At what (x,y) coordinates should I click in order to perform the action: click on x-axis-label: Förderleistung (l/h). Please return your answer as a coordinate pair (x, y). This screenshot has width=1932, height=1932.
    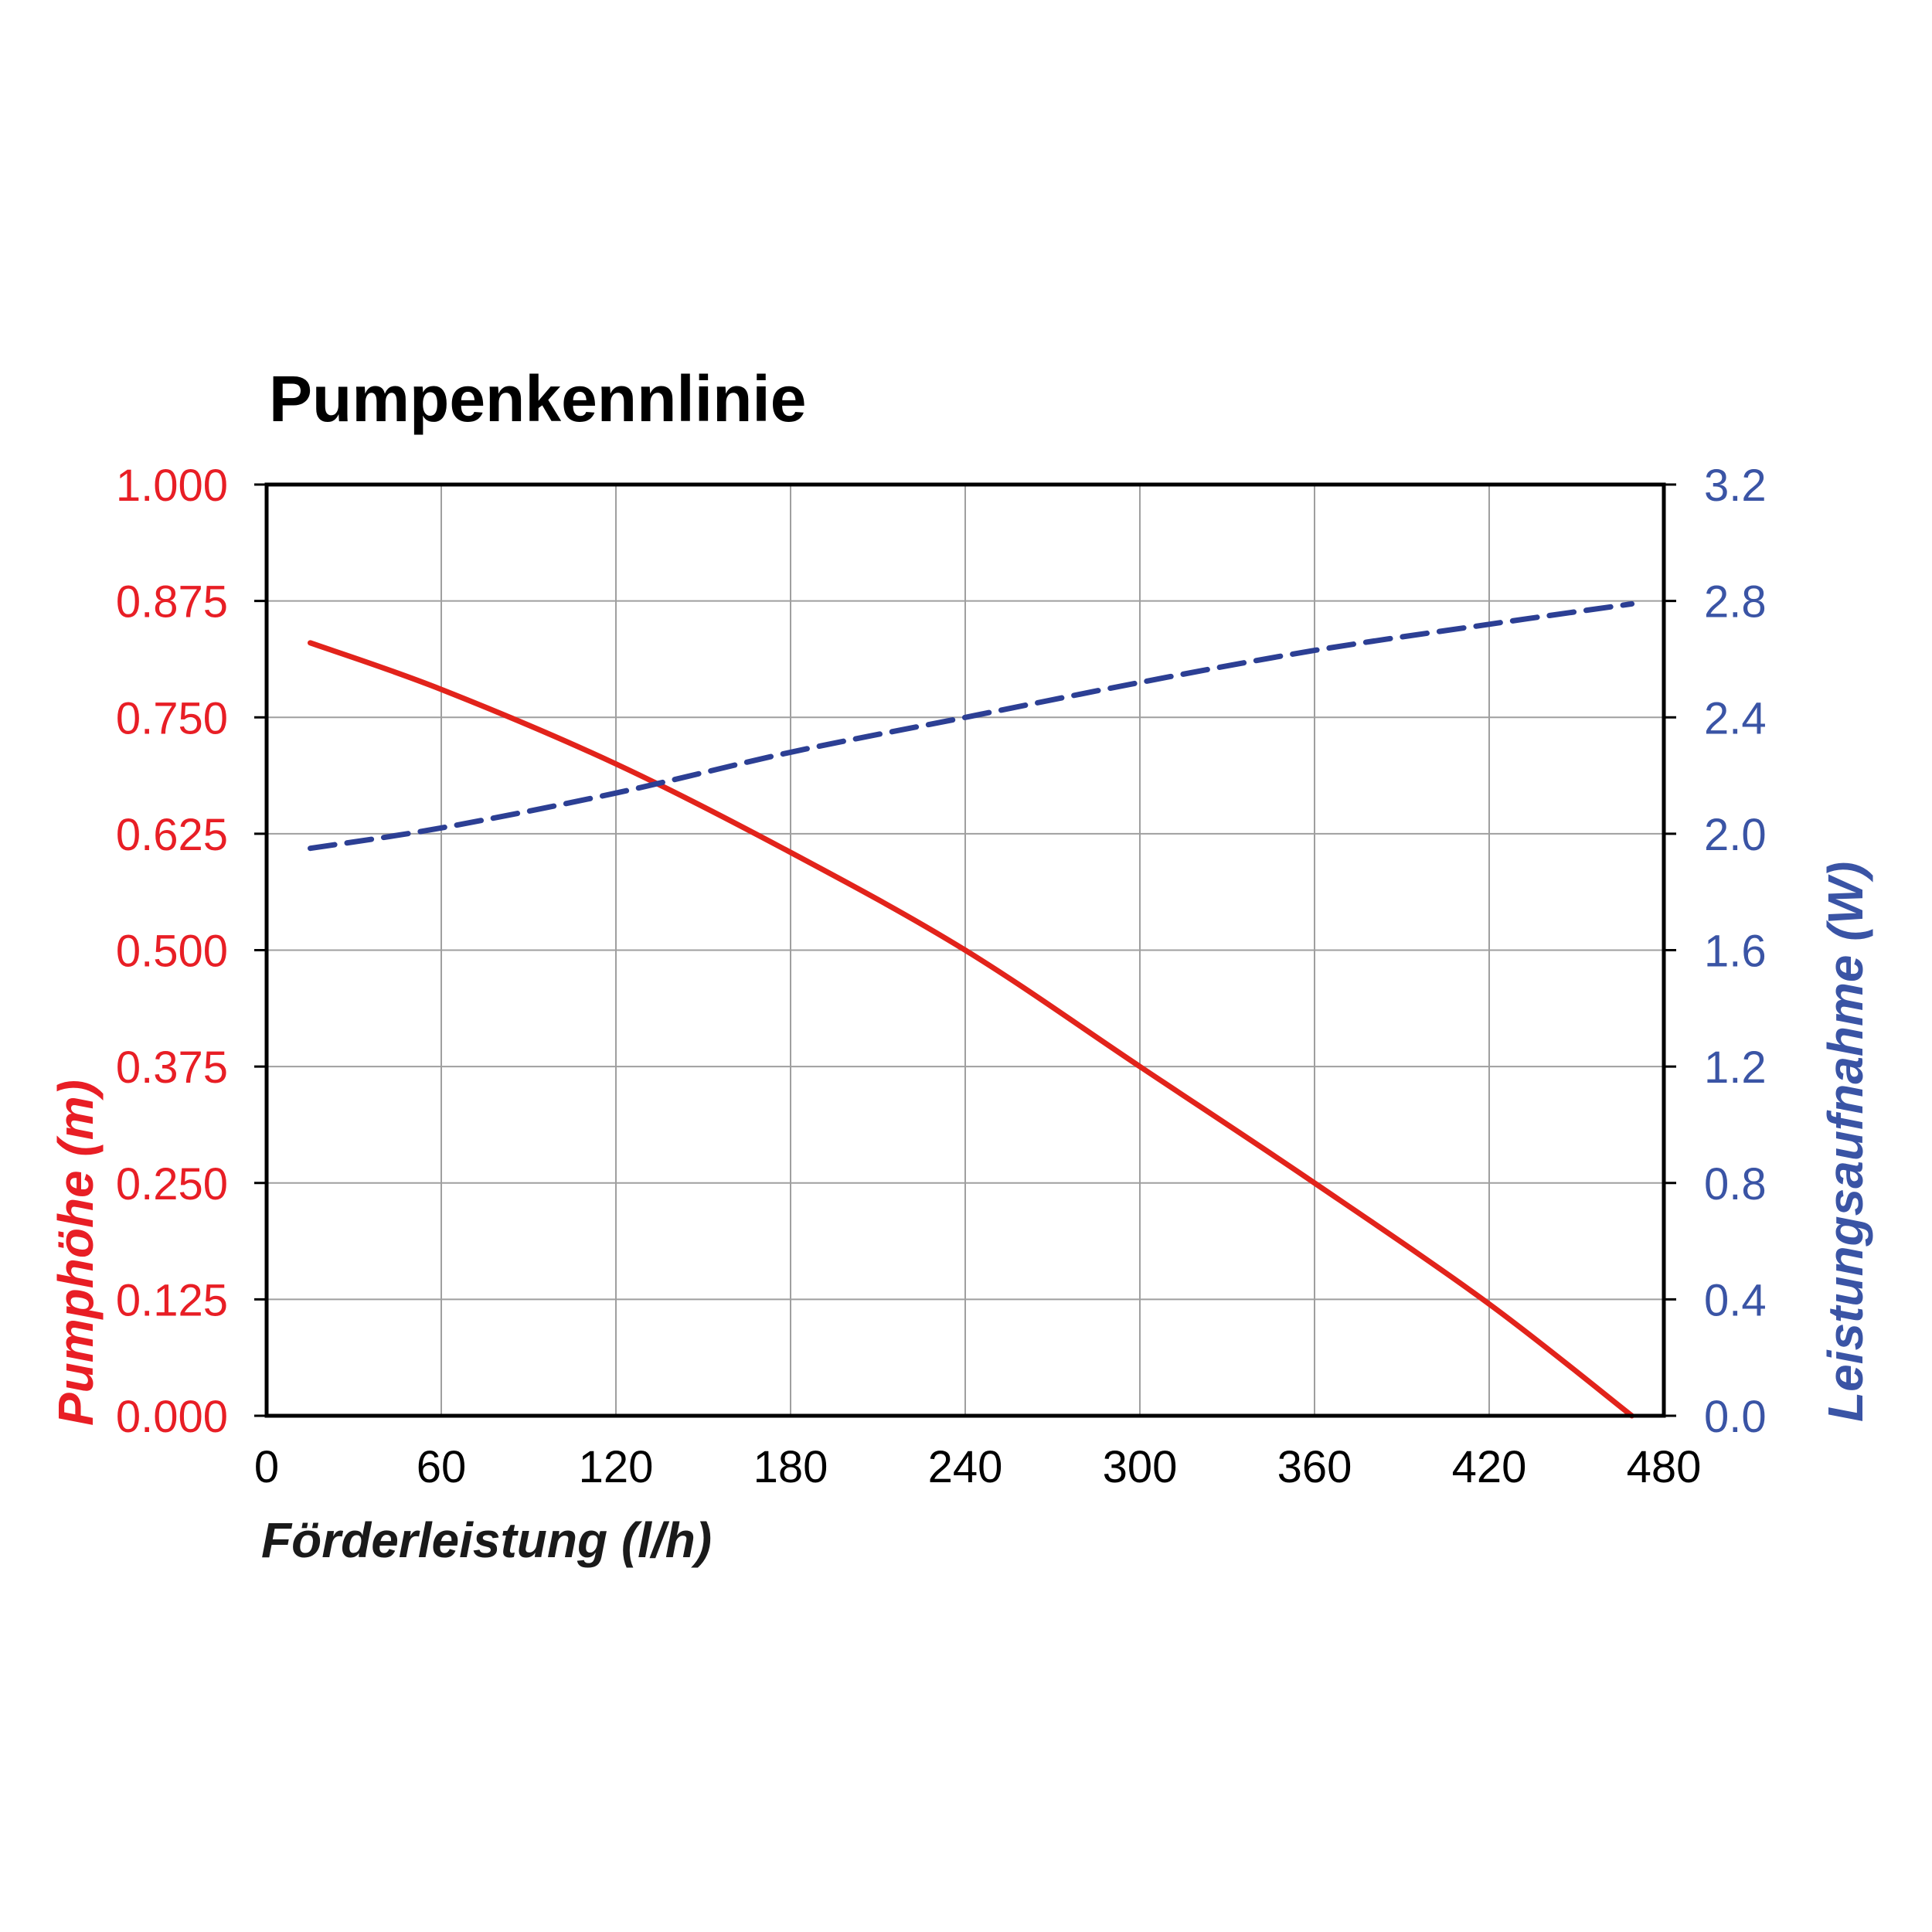
    Looking at the image, I should click on (486, 1540).